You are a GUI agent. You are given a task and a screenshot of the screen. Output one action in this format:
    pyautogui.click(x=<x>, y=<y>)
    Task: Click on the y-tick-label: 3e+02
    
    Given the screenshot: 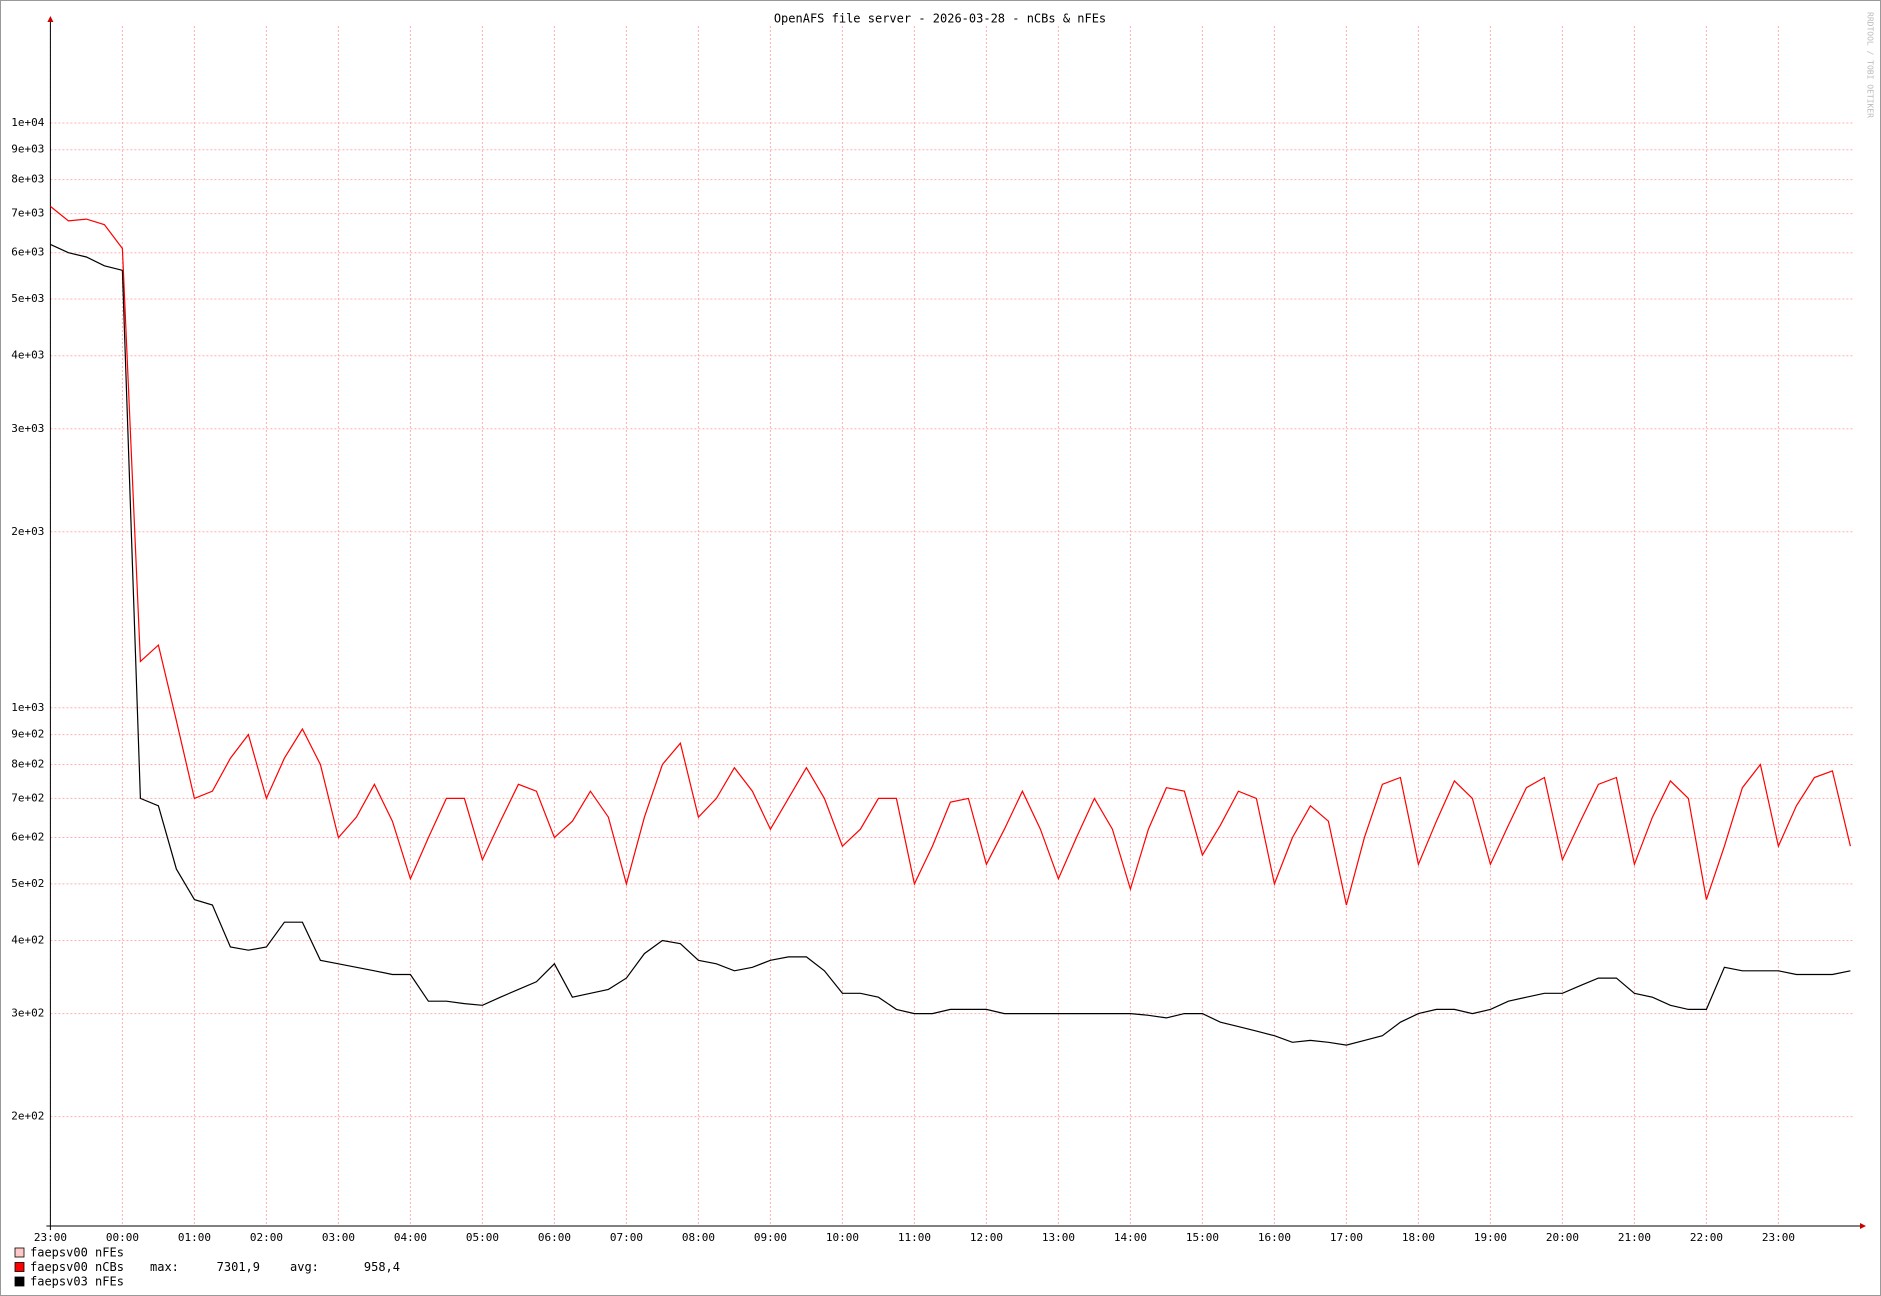 What is the action you would take?
    pyautogui.click(x=27, y=1013)
    